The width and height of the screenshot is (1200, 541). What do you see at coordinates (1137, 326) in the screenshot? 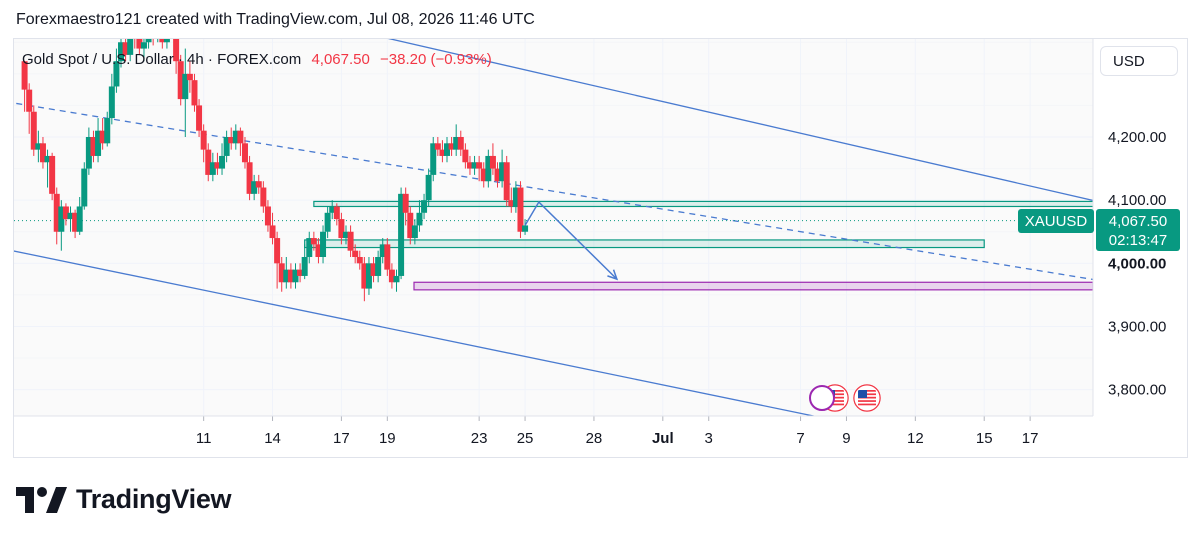
I see `y-tick-label: 3,900.00` at bounding box center [1137, 326].